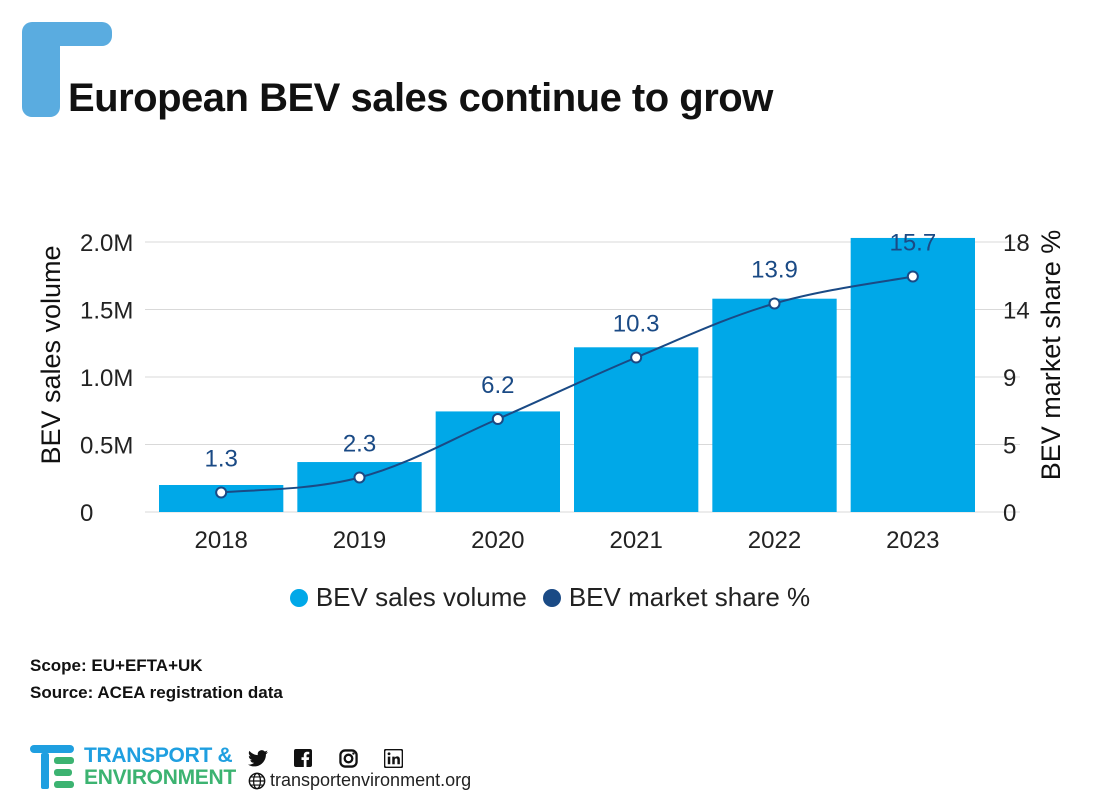 This screenshot has height=809, width=1100. I want to click on market-share-point-2023, so click(912, 276).